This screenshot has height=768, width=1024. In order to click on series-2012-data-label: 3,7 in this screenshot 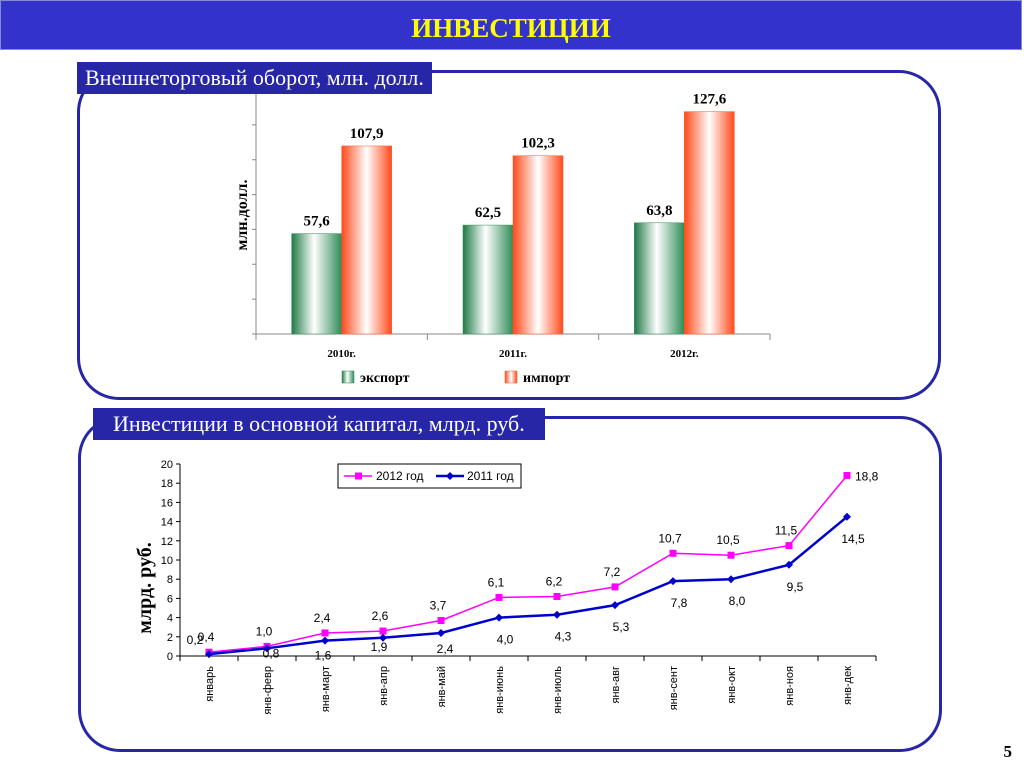, I will do `click(438, 605)`.